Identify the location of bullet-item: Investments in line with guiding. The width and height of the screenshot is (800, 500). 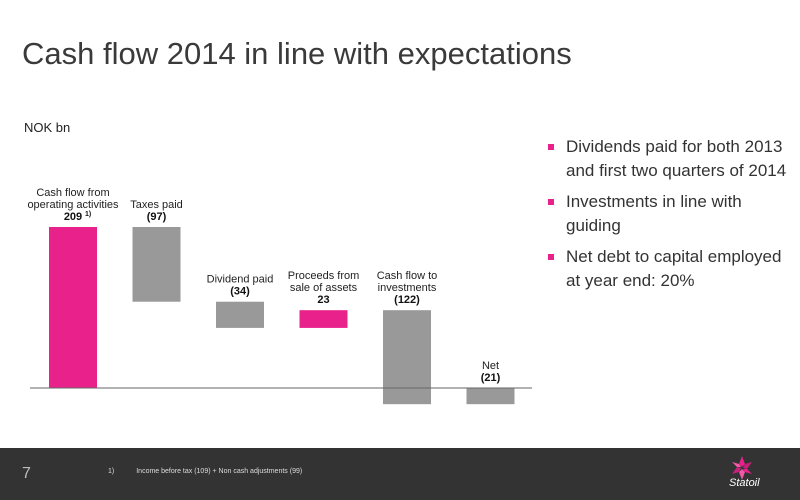
(668, 214).